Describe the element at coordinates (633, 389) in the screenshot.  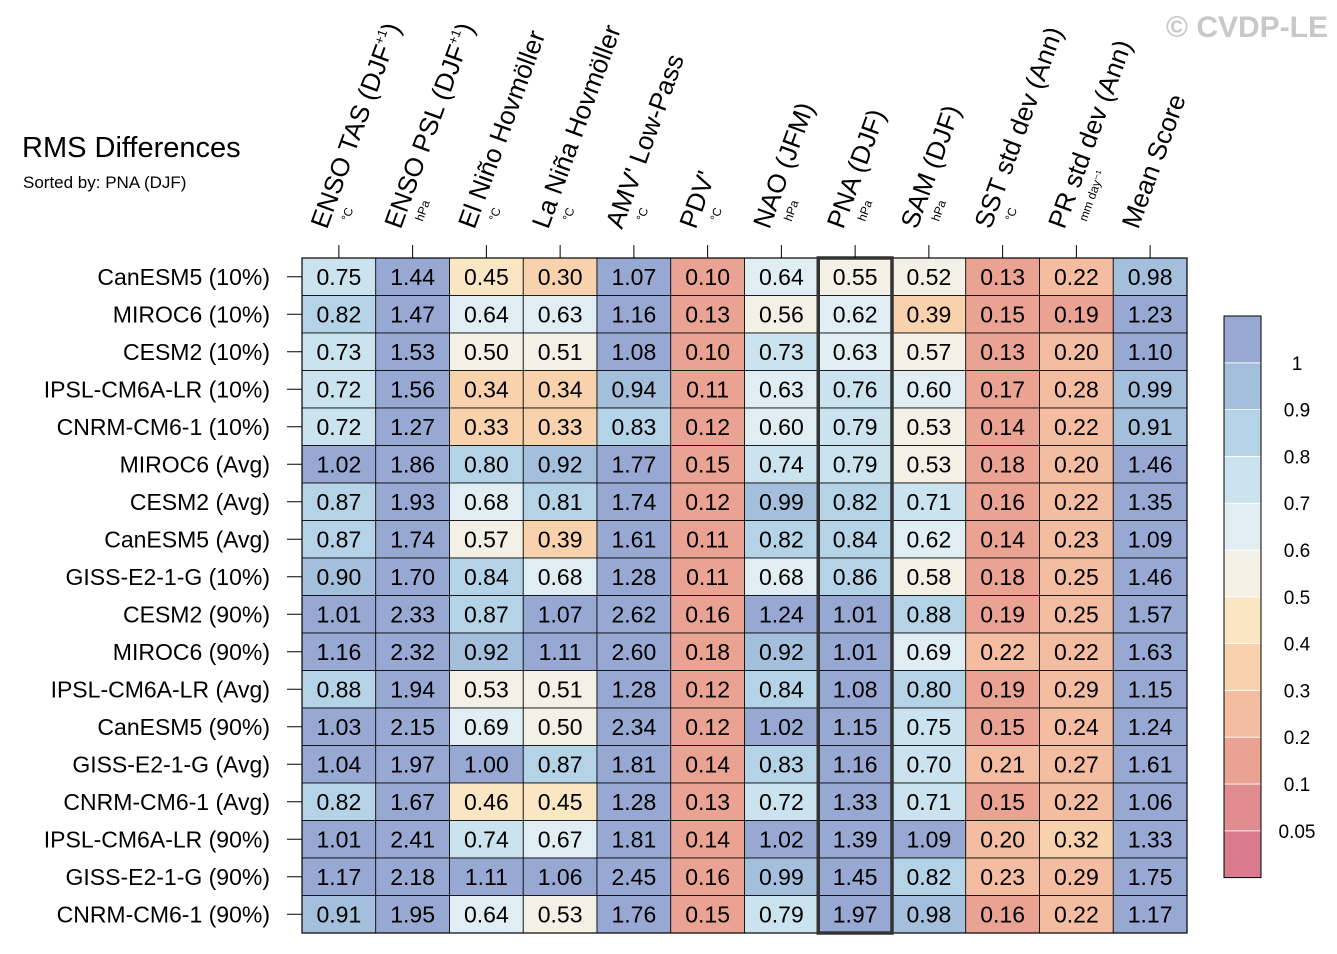
I see `cell-value: 0.94` at that location.